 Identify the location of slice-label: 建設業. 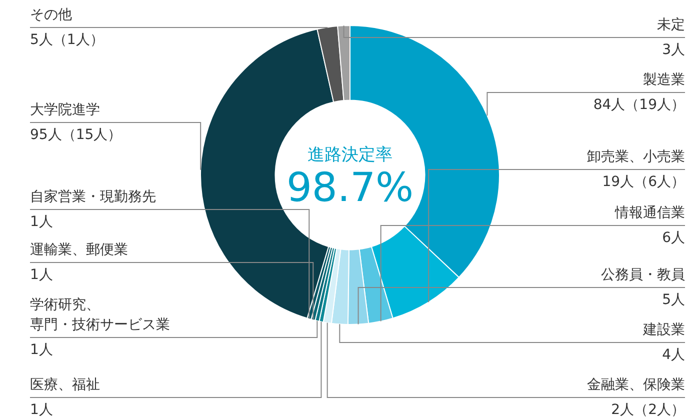
(664, 330).